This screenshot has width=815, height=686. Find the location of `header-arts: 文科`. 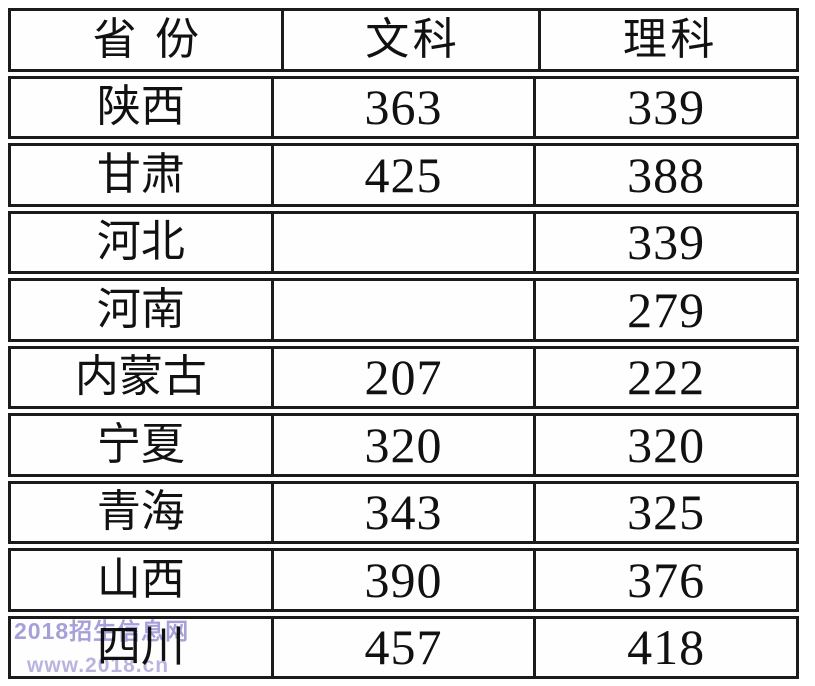

header-arts: 文科 is located at coordinates (409, 40).